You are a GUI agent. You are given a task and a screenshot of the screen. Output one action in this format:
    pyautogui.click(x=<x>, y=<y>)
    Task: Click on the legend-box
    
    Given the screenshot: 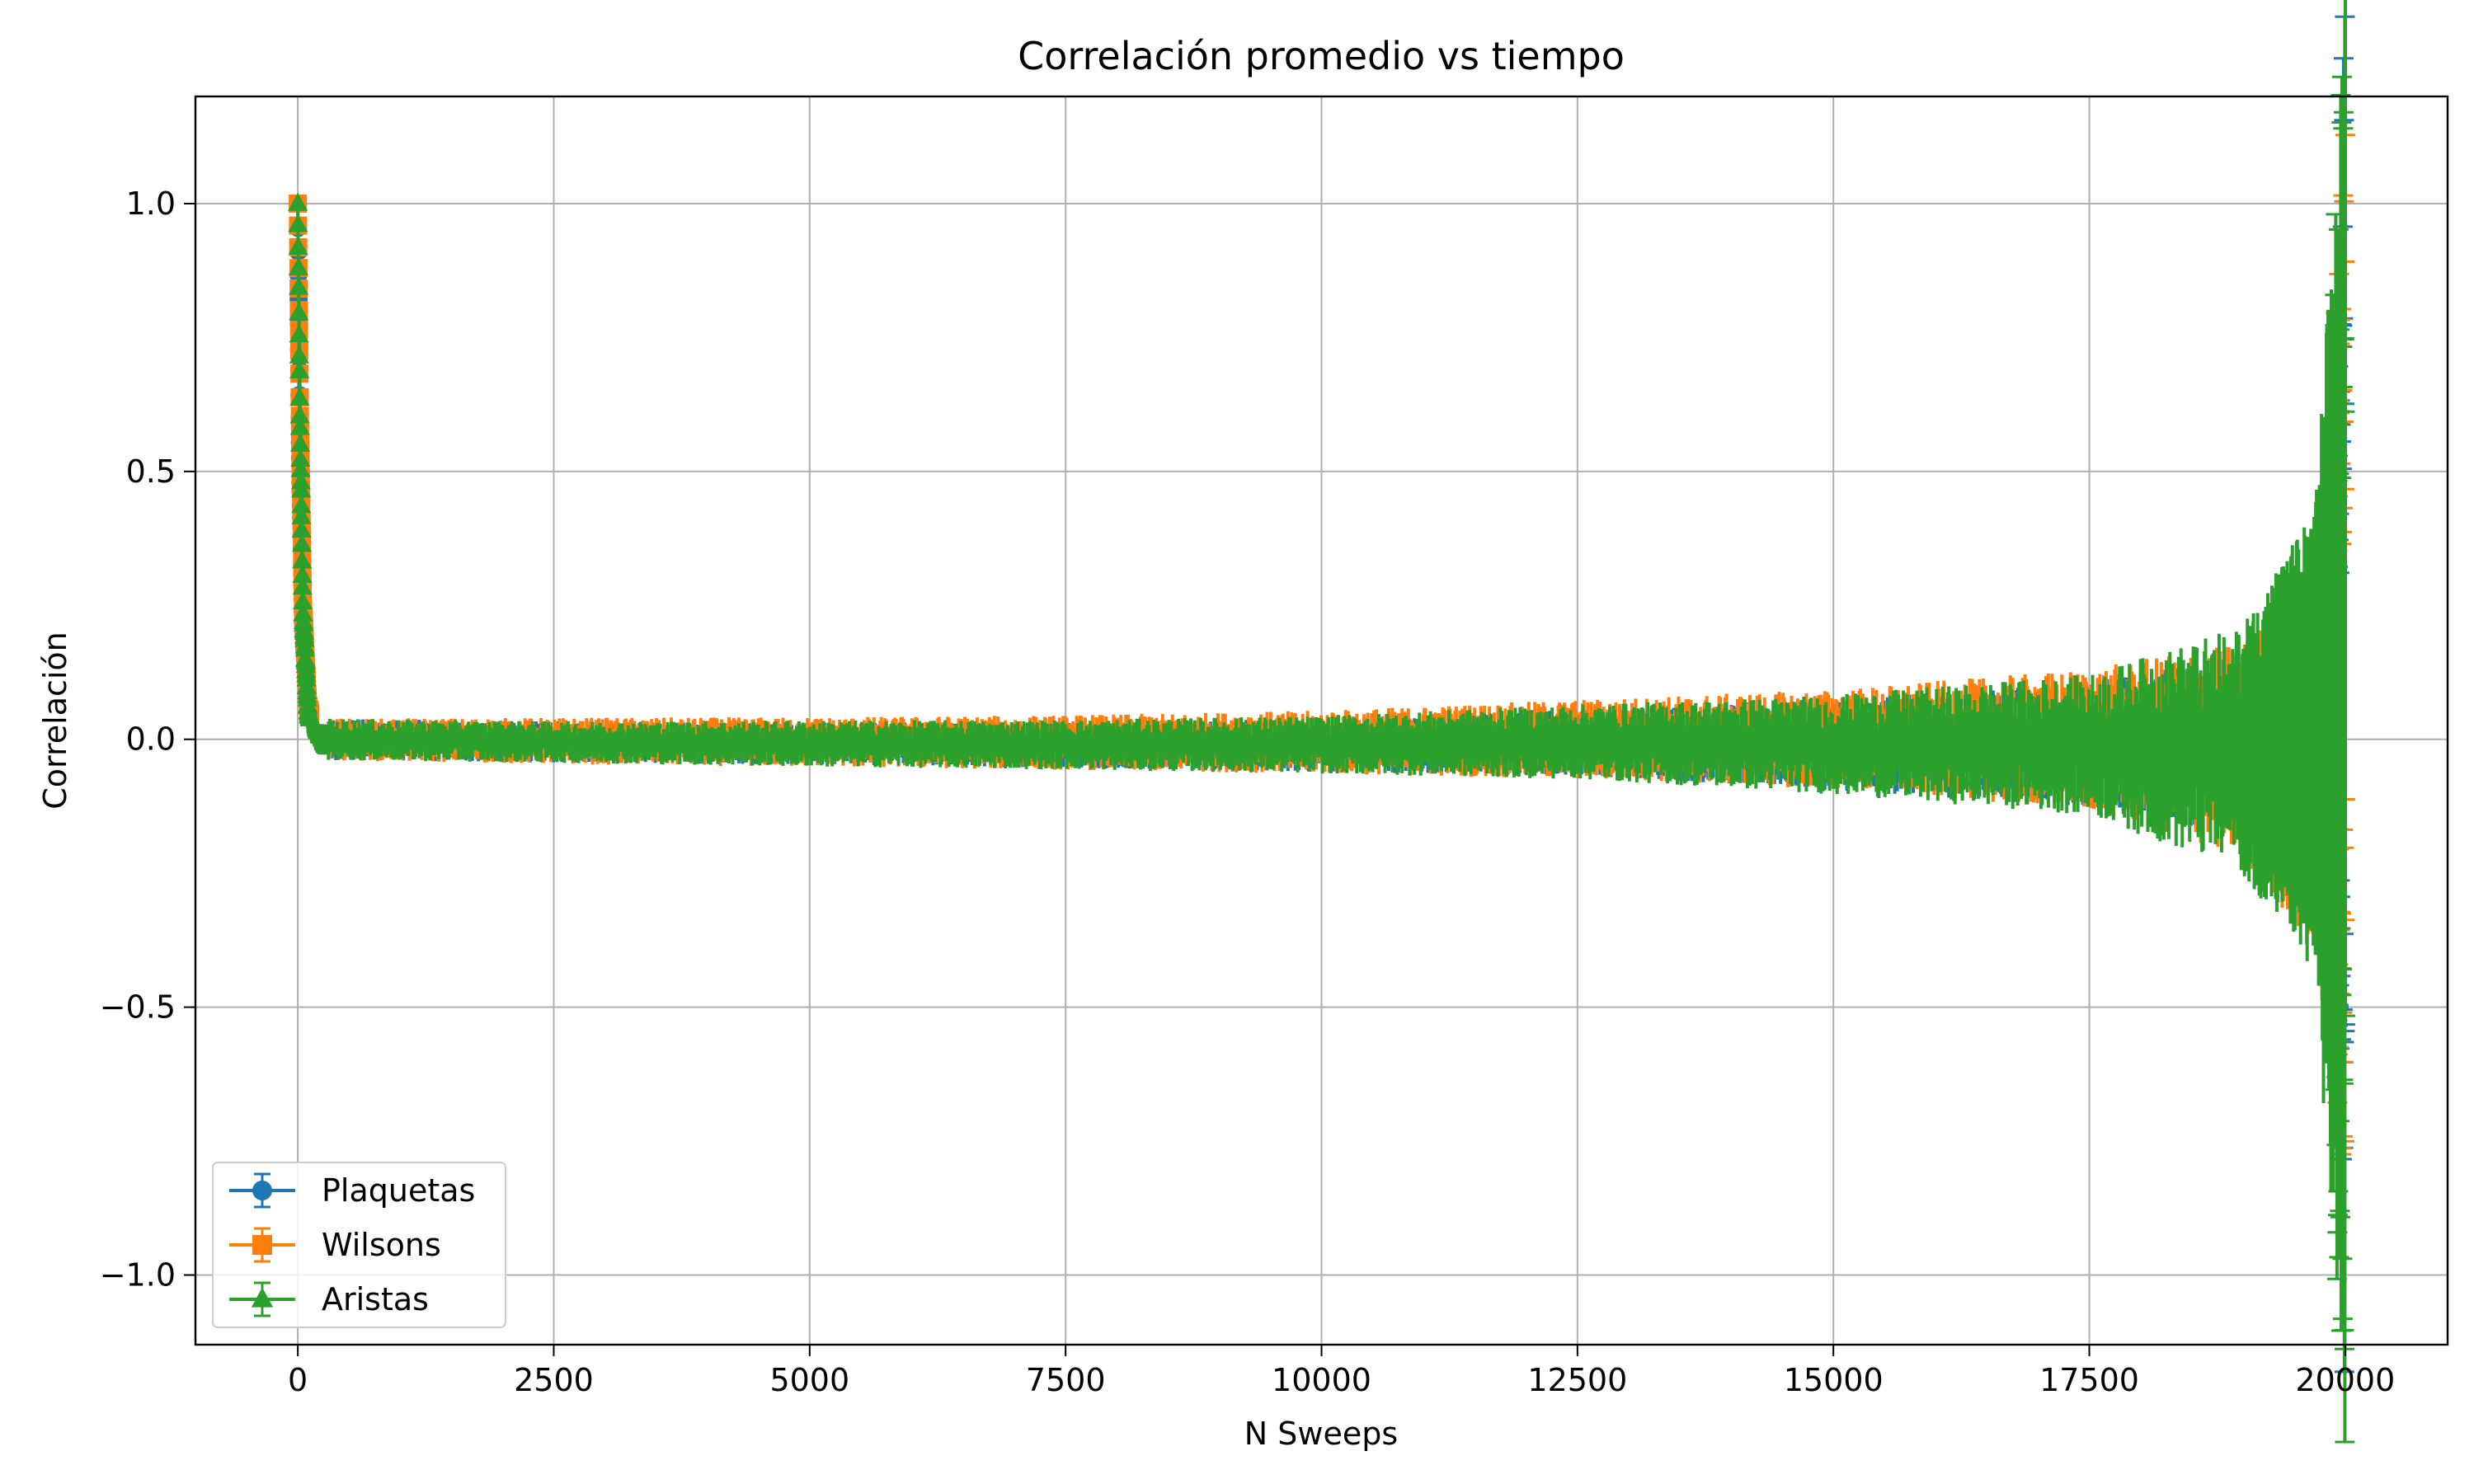 What is the action you would take?
    pyautogui.click(x=359, y=1245)
    